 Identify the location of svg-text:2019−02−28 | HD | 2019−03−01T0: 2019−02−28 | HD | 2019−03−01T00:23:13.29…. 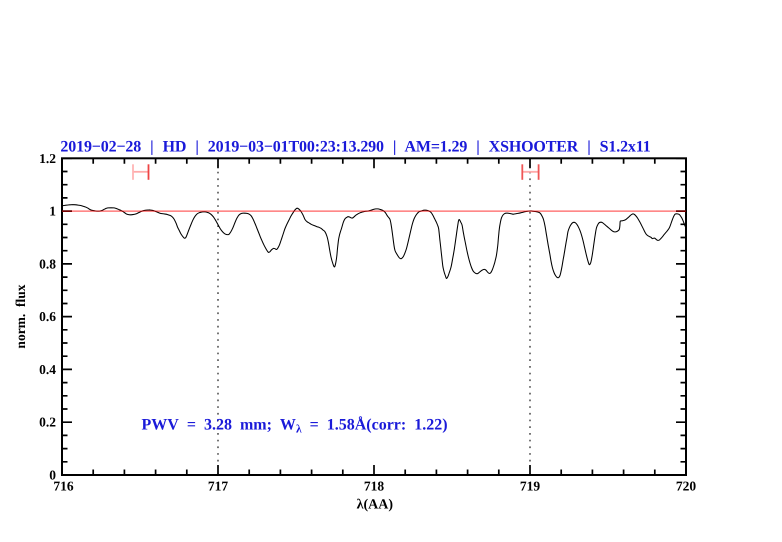
(355, 147).